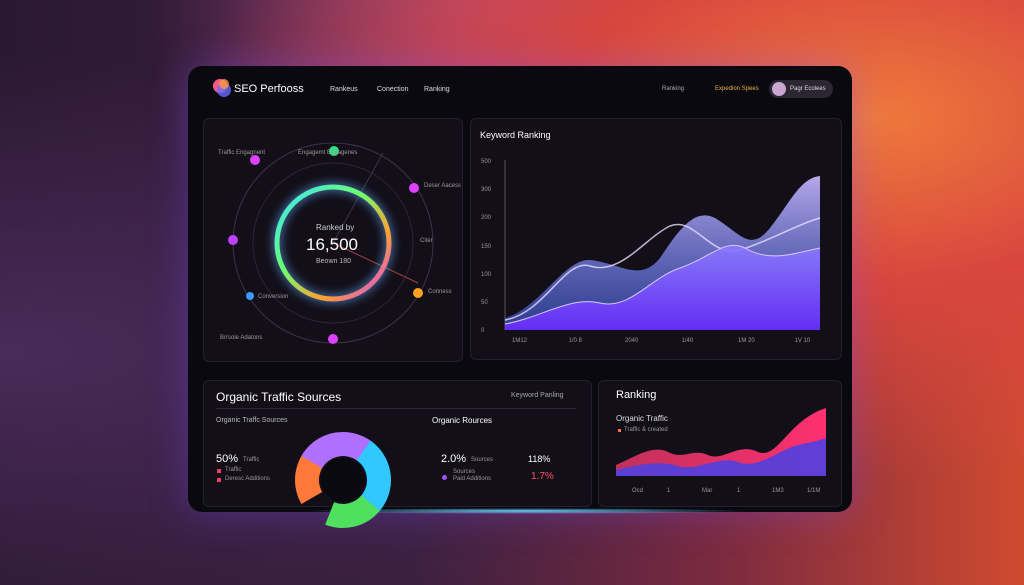 This screenshot has width=1024, height=585. What do you see at coordinates (486, 246) in the screenshot?
I see `y-tick-label: 150` at bounding box center [486, 246].